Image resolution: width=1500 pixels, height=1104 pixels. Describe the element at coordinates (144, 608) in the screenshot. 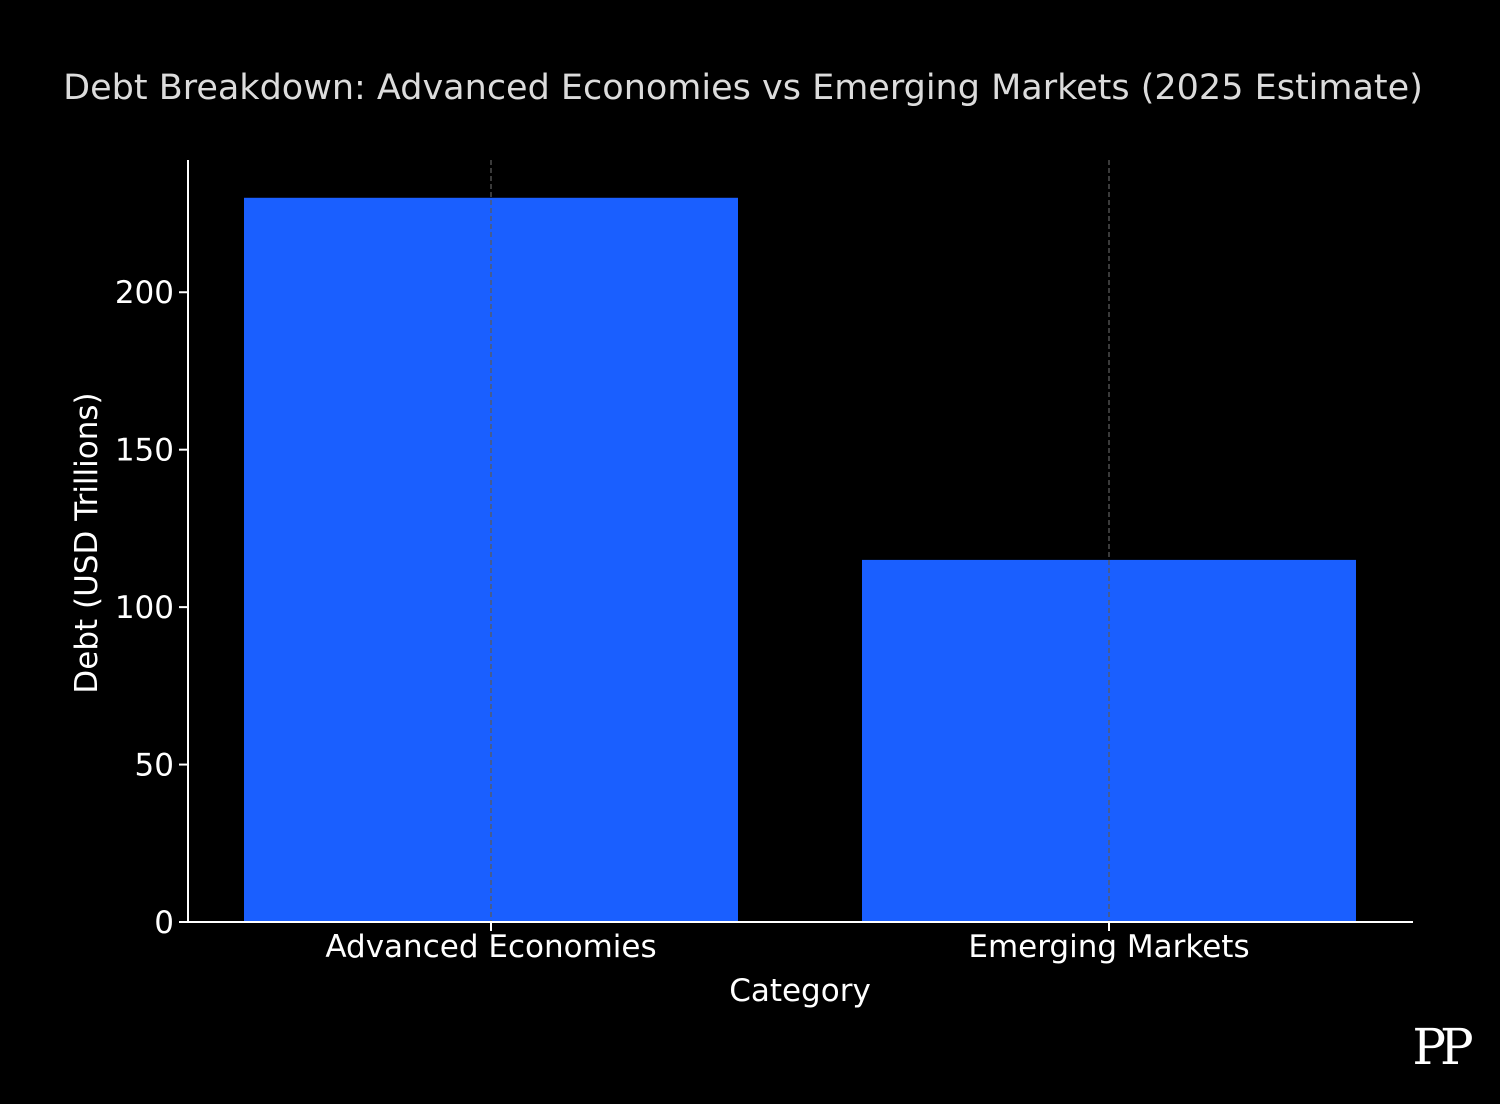

I see `y-tick-label-100: 100` at that location.